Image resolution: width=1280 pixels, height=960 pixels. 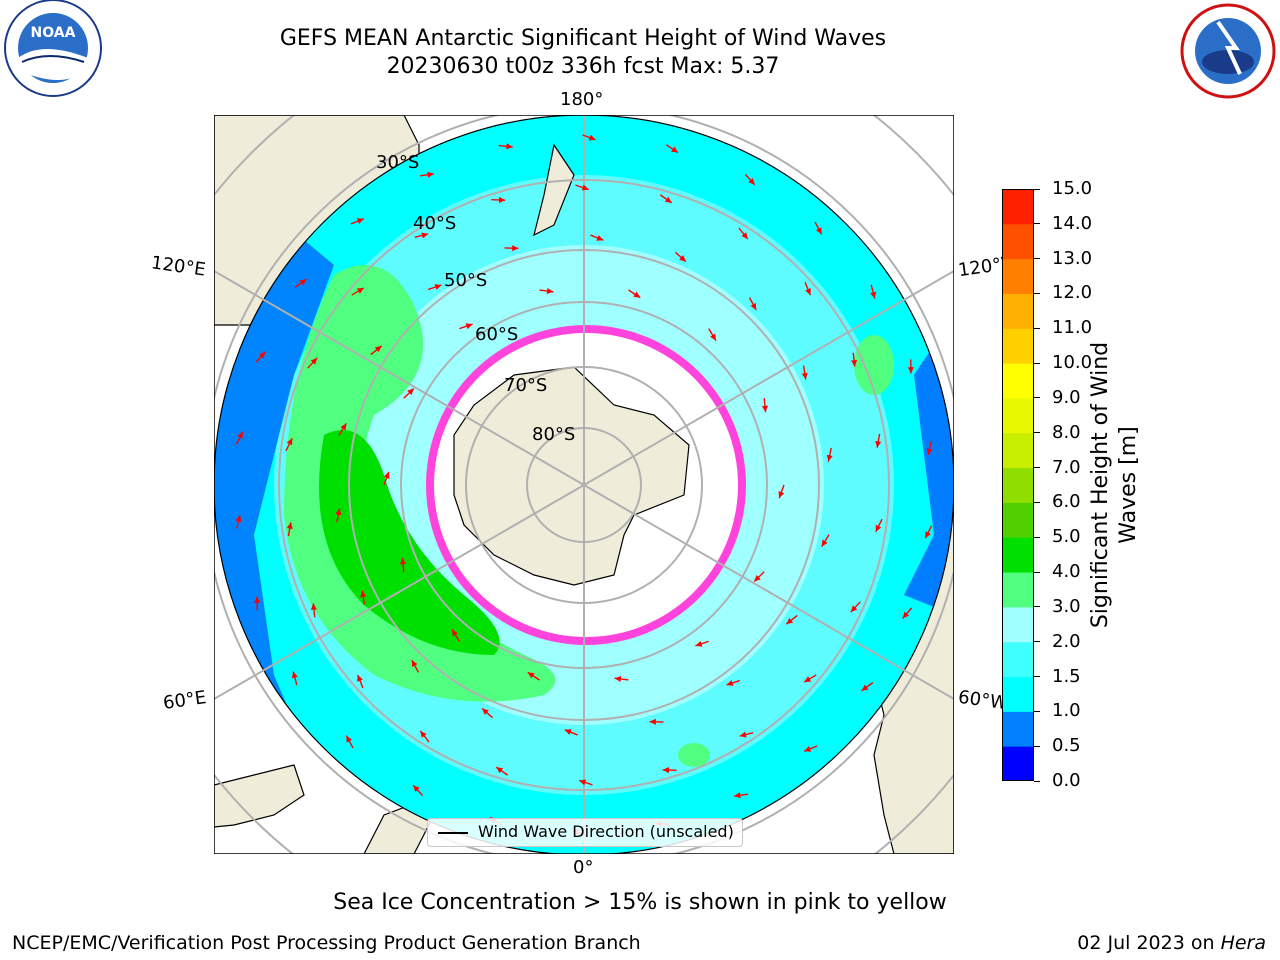 What do you see at coordinates (1072, 363) in the screenshot?
I see `colorbar-tick-label: 10.0` at bounding box center [1072, 363].